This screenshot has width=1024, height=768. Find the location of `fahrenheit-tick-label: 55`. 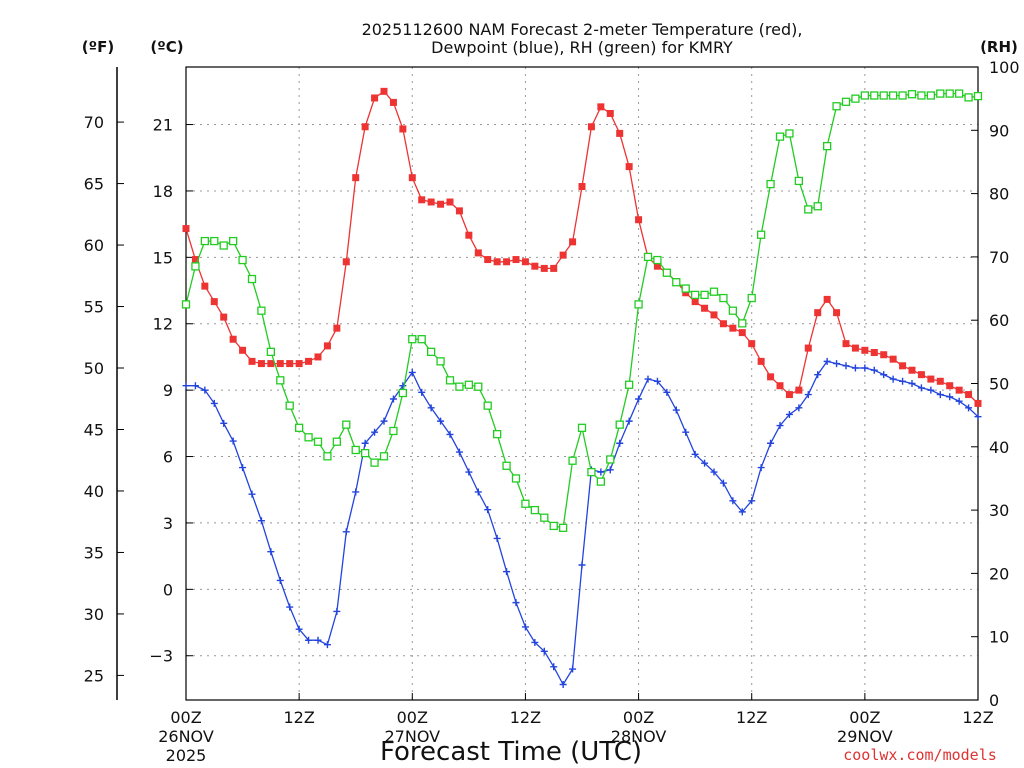

fahrenheit-tick-label: 55 is located at coordinates (94, 307).